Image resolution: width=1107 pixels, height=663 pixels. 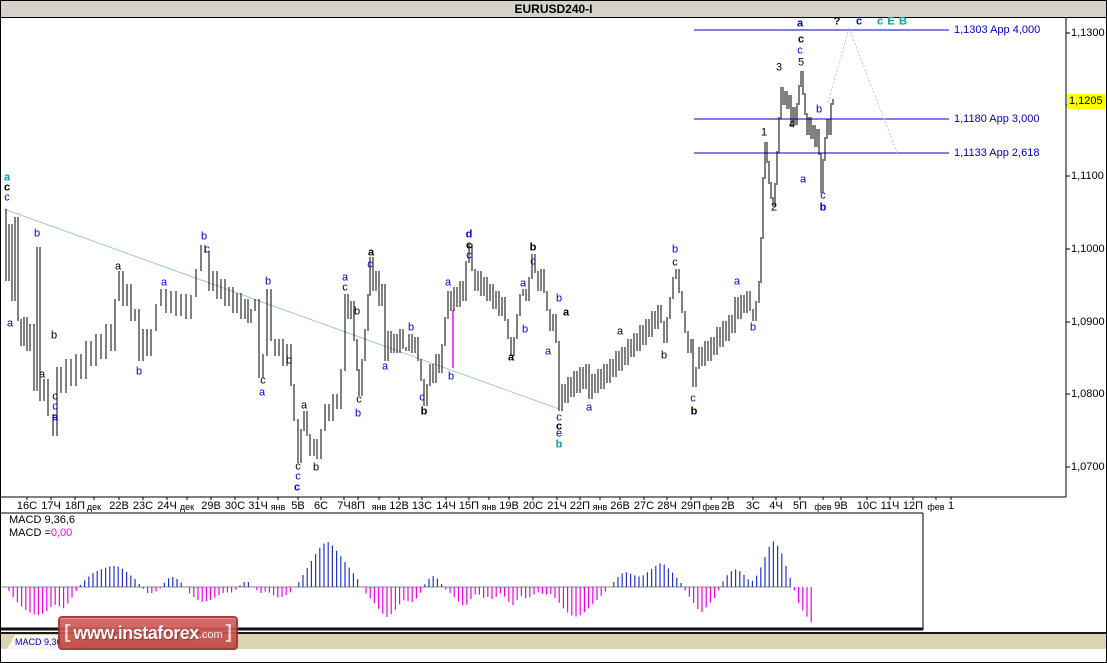 I want to click on wave-label: E, so click(x=891, y=21).